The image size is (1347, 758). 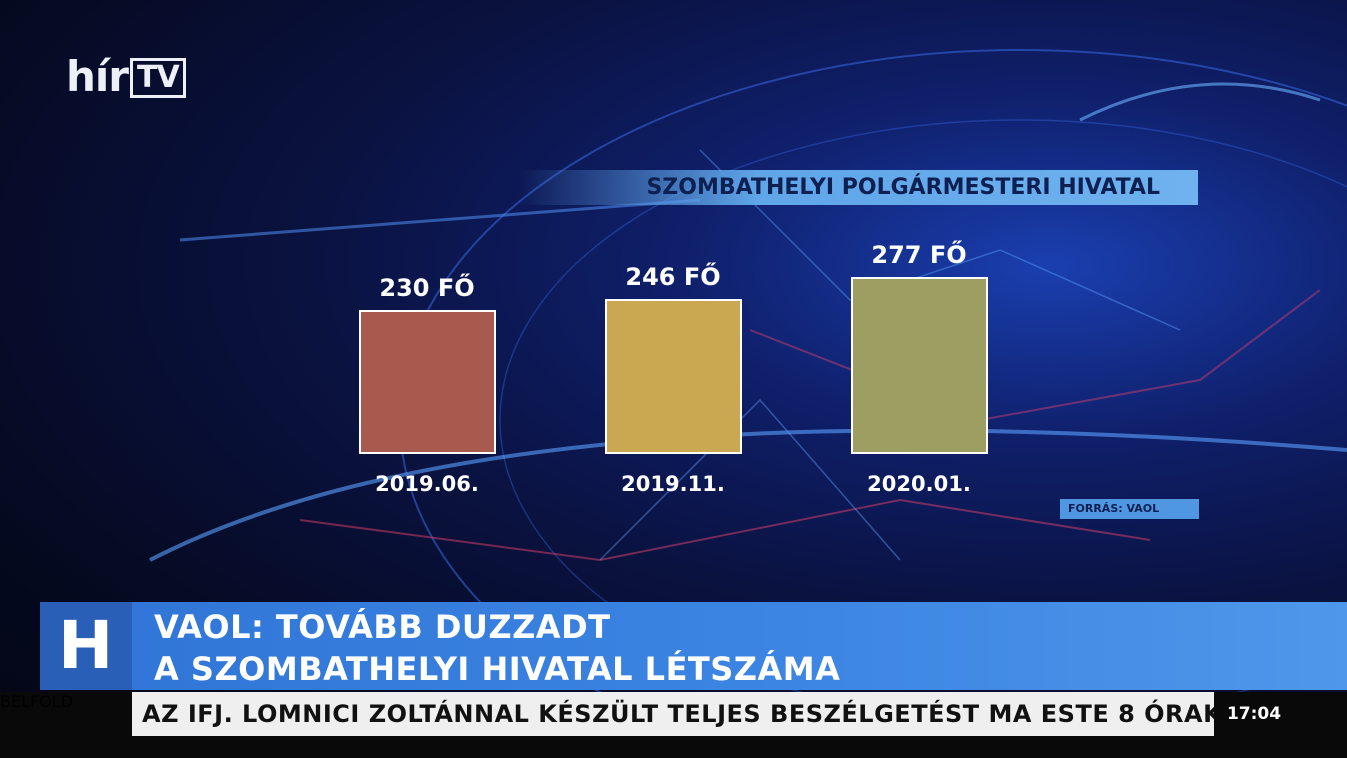 I want to click on lower-third-logo: H, so click(x=86, y=646).